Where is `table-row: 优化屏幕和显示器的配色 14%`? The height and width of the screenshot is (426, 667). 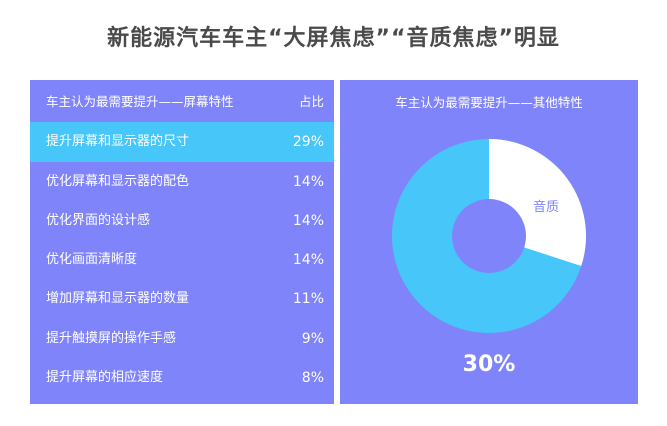
table-row: 优化屏幕和显示器的配色 14% is located at coordinates (182, 182).